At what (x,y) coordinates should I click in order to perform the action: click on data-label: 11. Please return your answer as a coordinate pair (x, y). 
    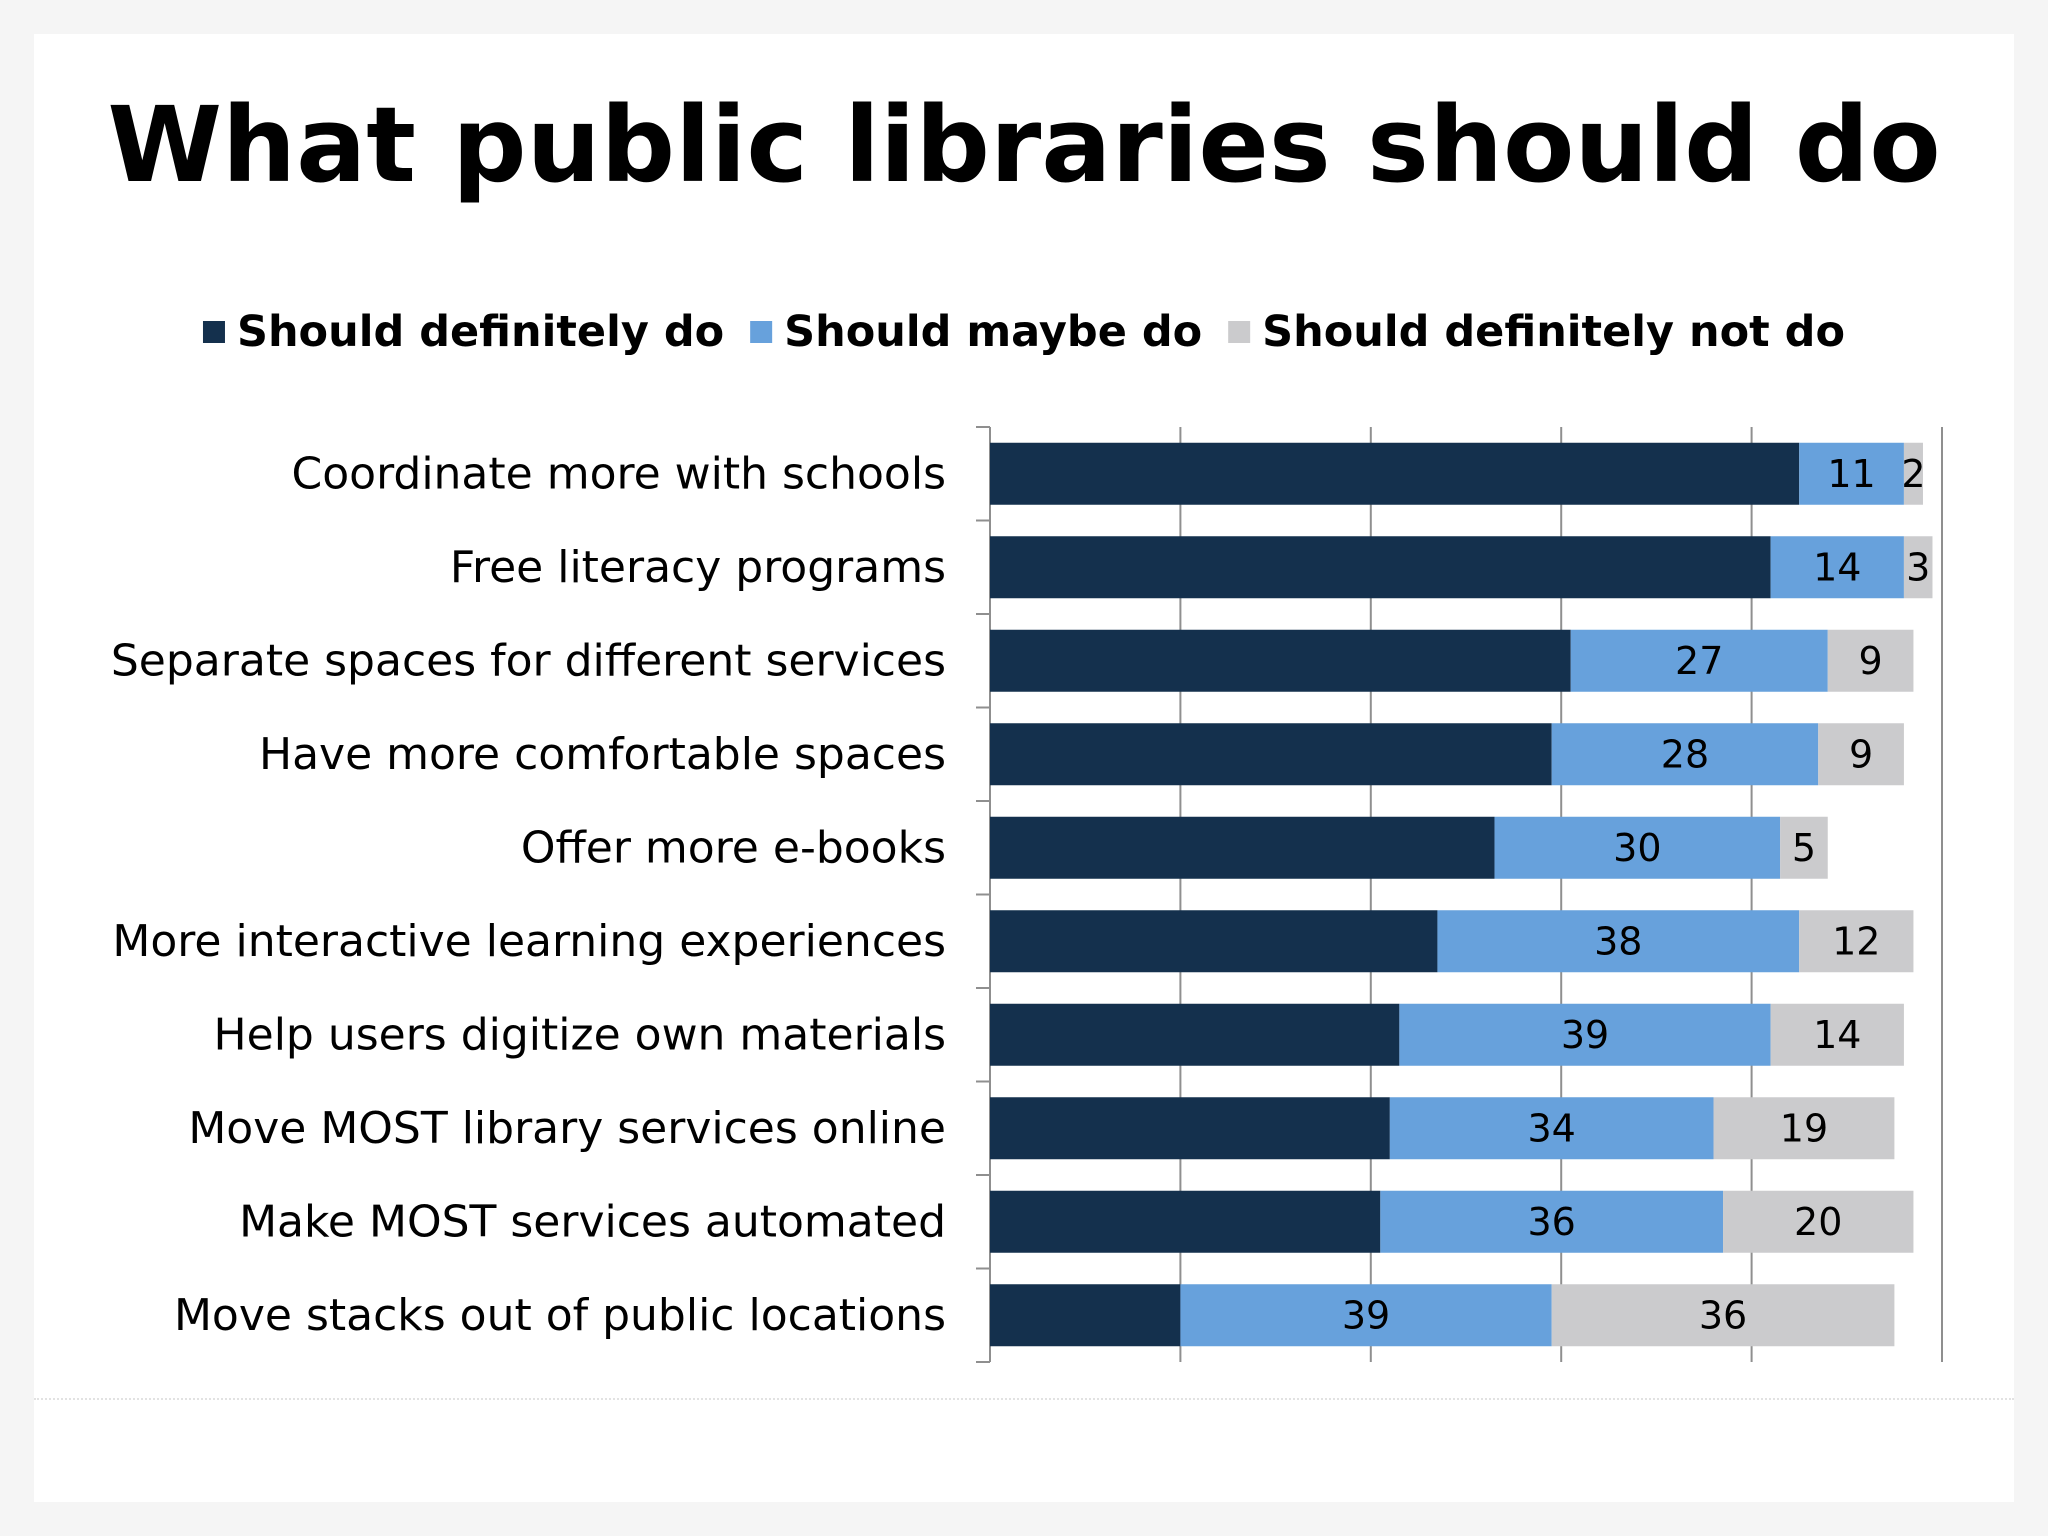
    Looking at the image, I should click on (1851, 474).